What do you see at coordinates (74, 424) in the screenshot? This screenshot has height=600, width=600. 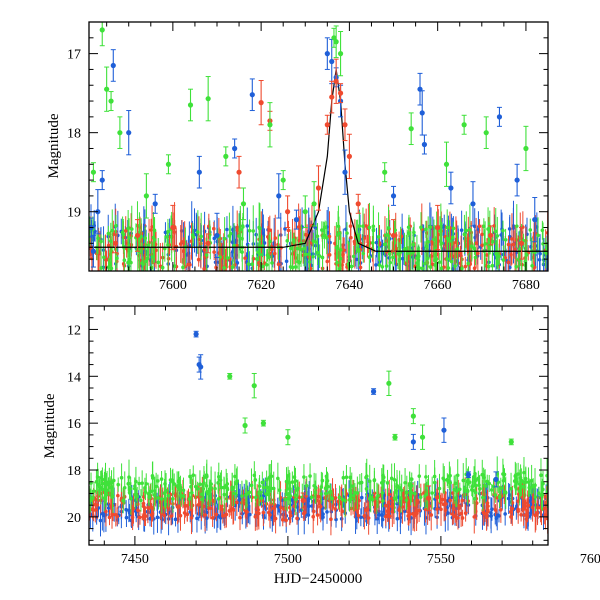 I see `y-tick-label: 16` at bounding box center [74, 424].